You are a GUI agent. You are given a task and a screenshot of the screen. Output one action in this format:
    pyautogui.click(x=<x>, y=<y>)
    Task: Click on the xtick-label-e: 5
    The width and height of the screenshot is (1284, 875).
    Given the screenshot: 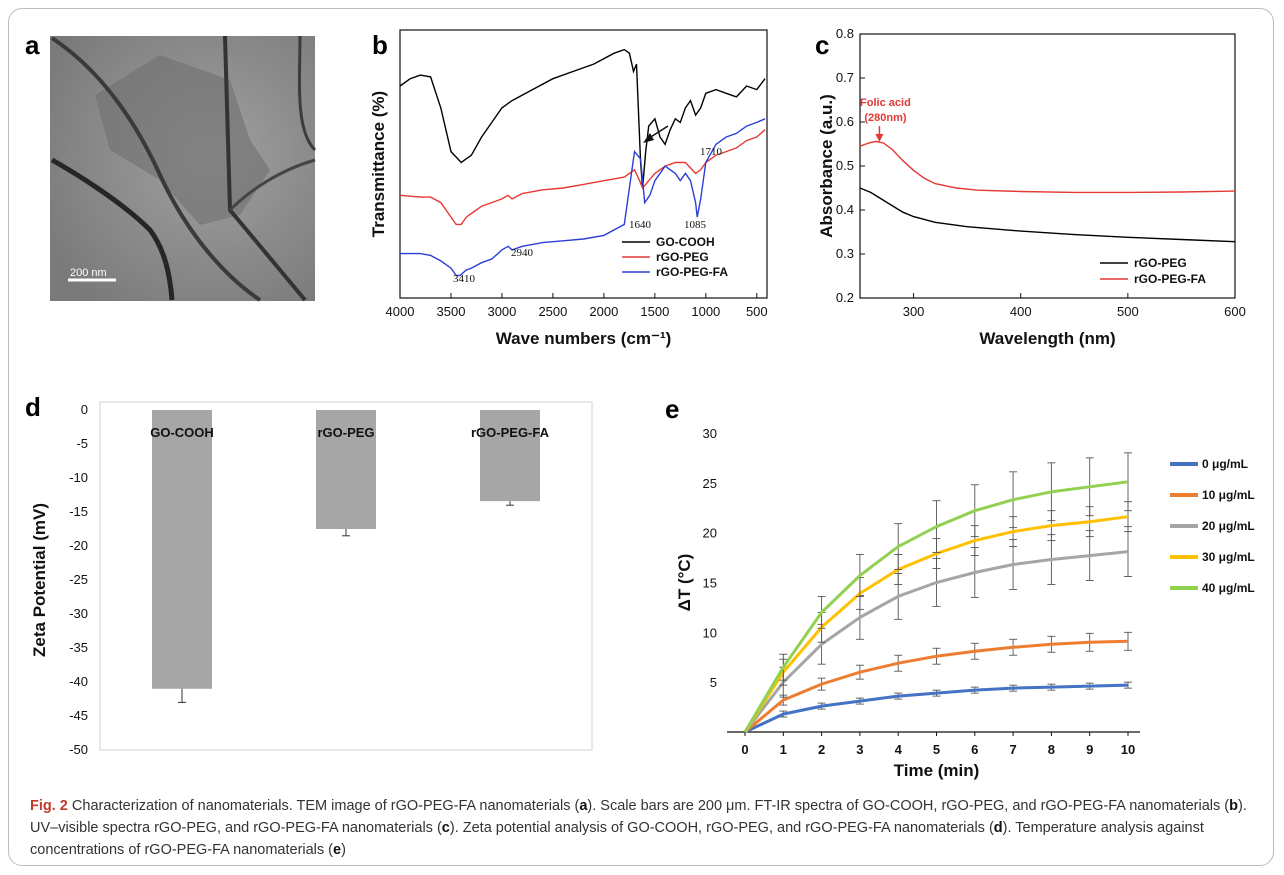 What is the action you would take?
    pyautogui.click(x=936, y=749)
    